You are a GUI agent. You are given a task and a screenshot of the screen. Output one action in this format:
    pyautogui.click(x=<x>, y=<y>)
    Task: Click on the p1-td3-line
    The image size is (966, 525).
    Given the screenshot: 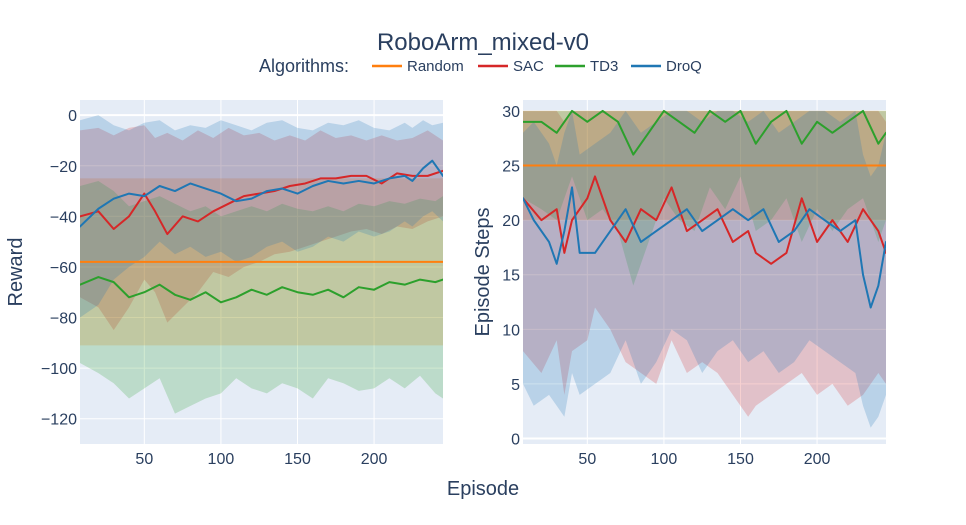 What is the action you would take?
    pyautogui.click(x=704, y=132)
    